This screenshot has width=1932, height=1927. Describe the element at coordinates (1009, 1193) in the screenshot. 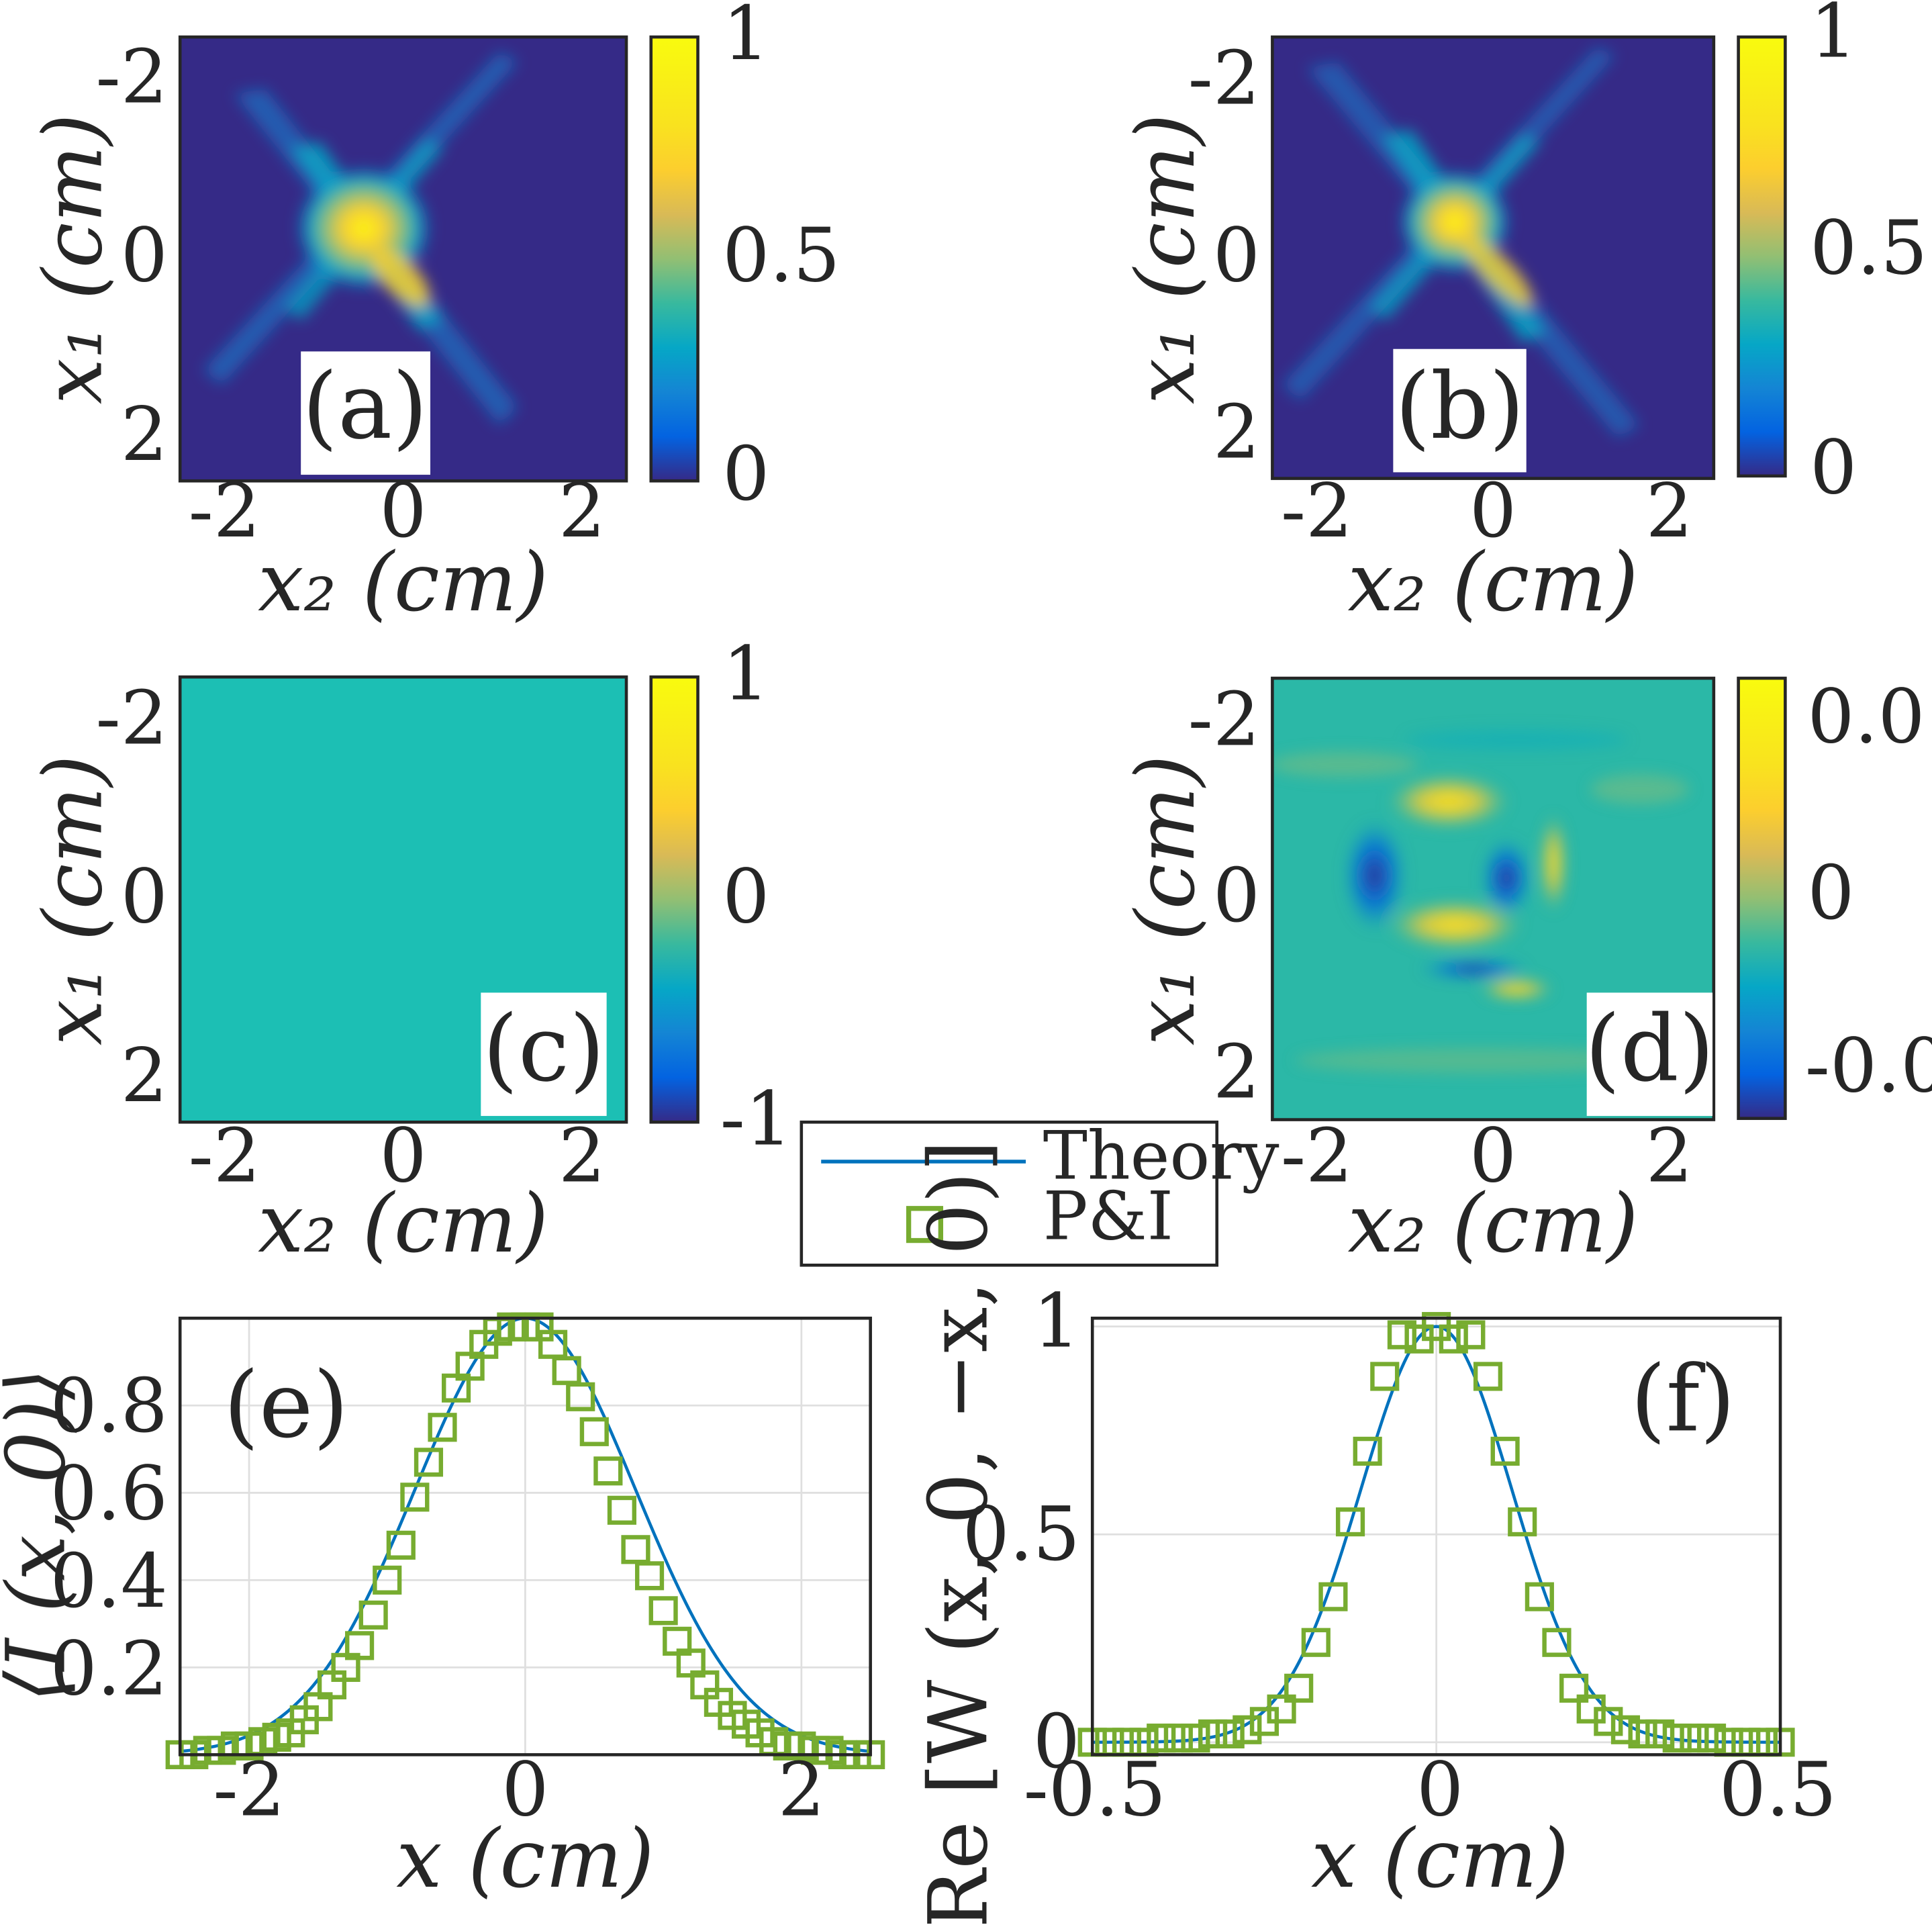

I see `legend-box` at that location.